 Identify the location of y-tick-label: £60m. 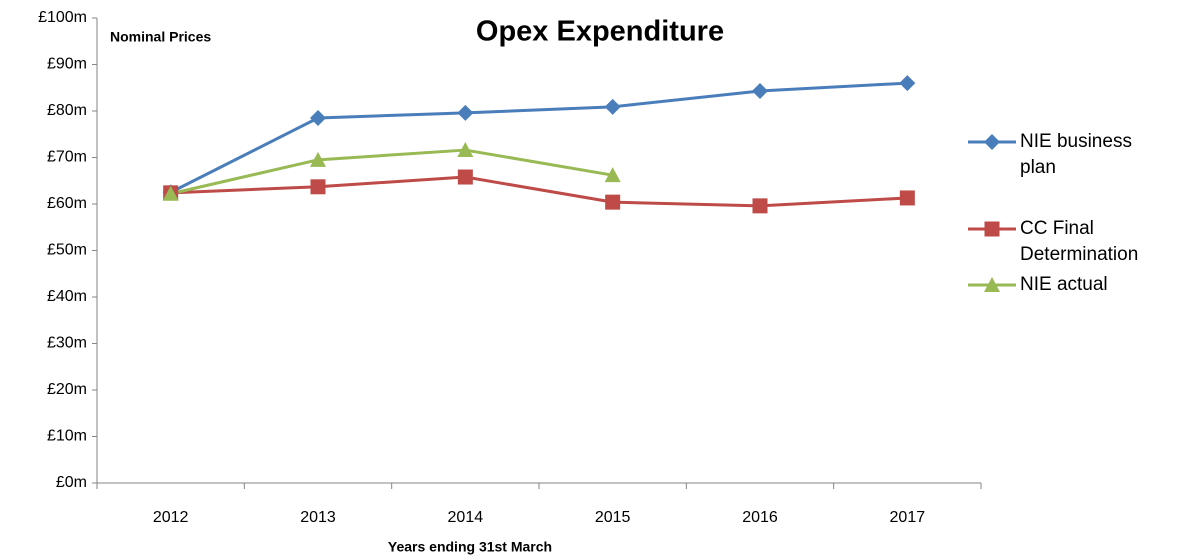
(67, 203).